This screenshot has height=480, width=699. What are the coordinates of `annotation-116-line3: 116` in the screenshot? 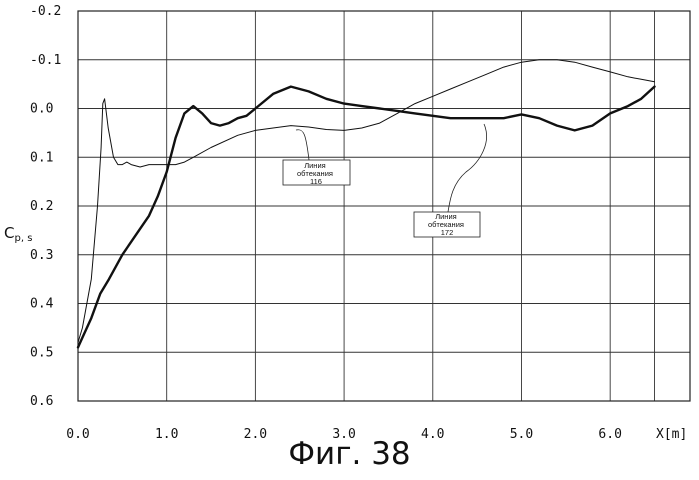 It's located at (316, 181).